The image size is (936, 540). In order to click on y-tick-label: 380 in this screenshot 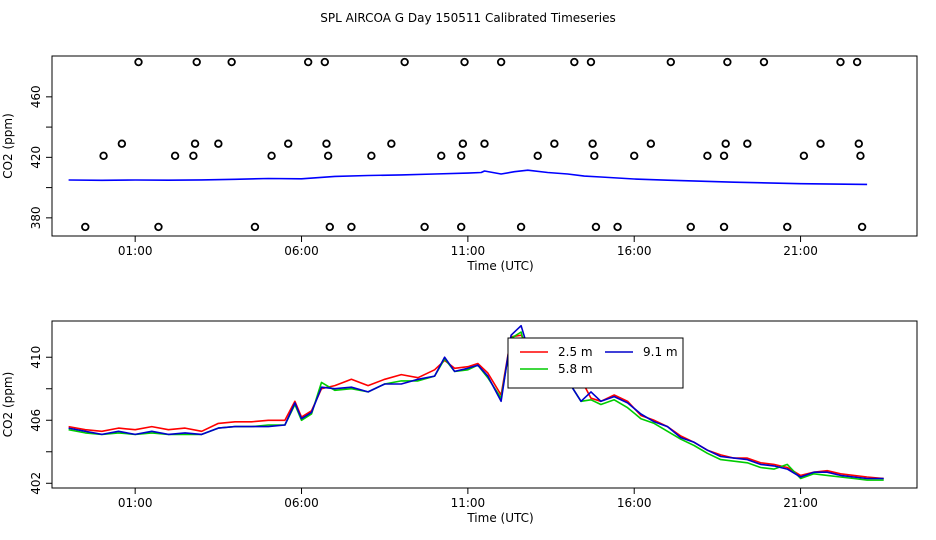, I will do `click(36, 217)`.